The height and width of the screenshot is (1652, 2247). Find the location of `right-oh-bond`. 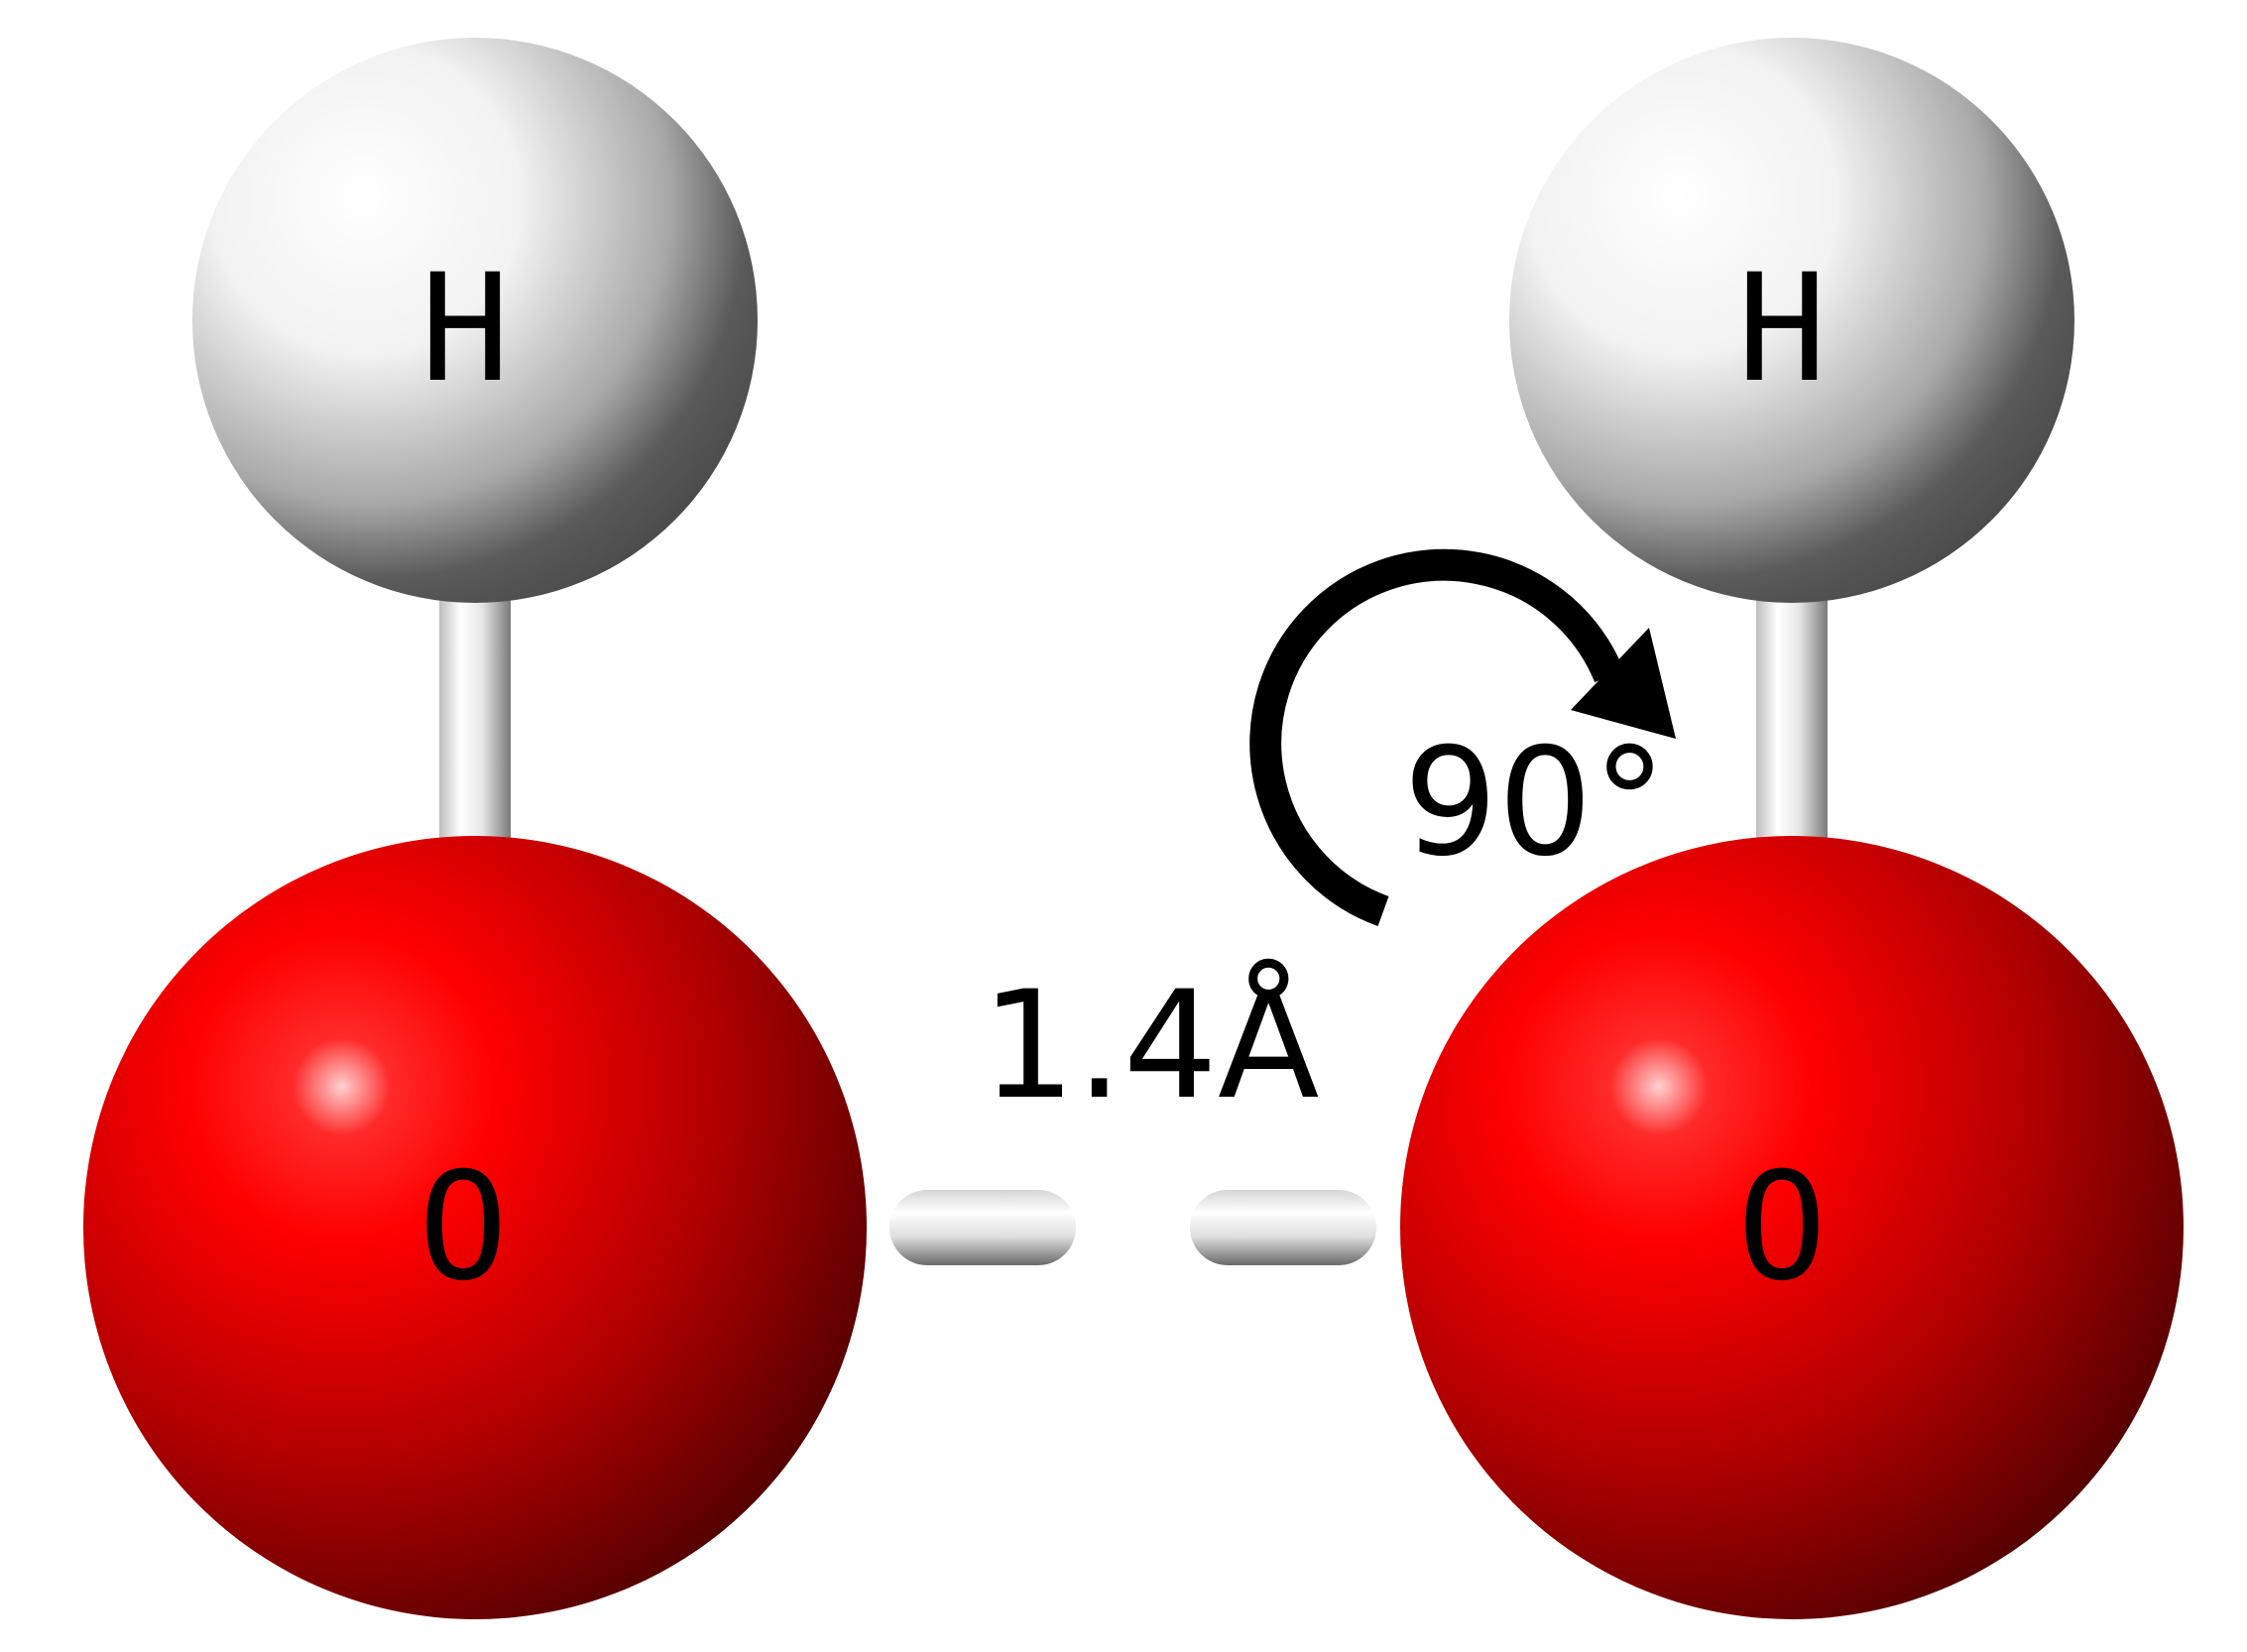

right-oh-bond is located at coordinates (1792, 724).